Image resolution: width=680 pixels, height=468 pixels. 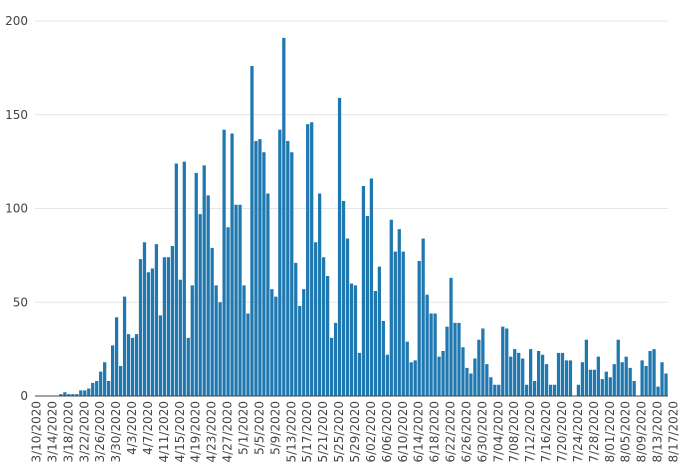 I want to click on x-tick-label: 8/05/2020, so click(x=626, y=432).